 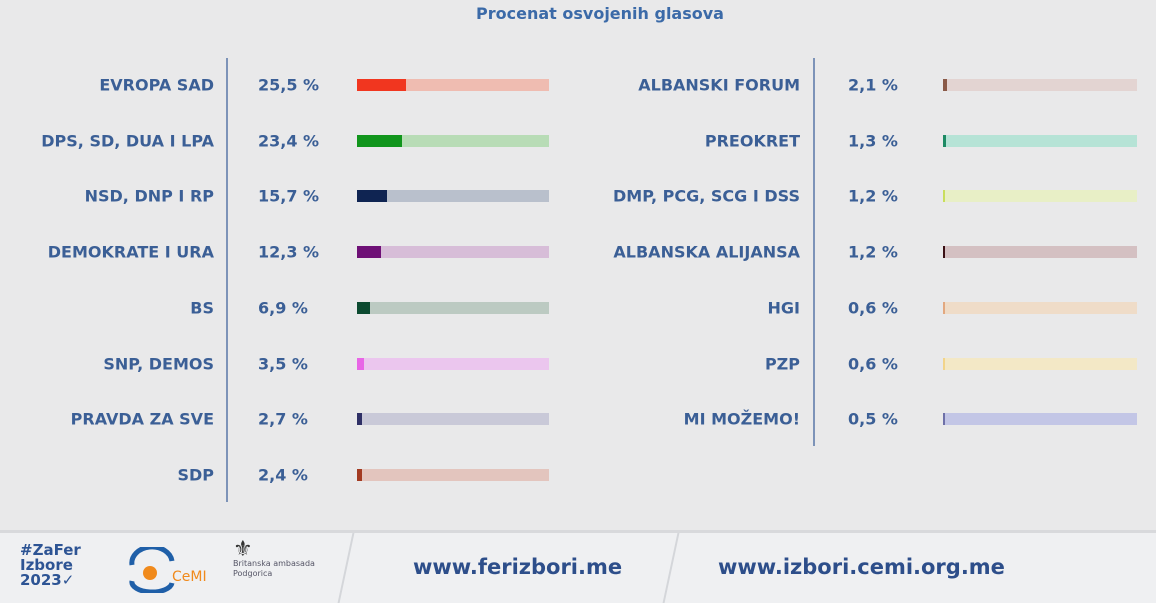 What do you see at coordinates (706, 252) in the screenshot?
I see `bar-label: ALBANSKA ALIJANSA` at bounding box center [706, 252].